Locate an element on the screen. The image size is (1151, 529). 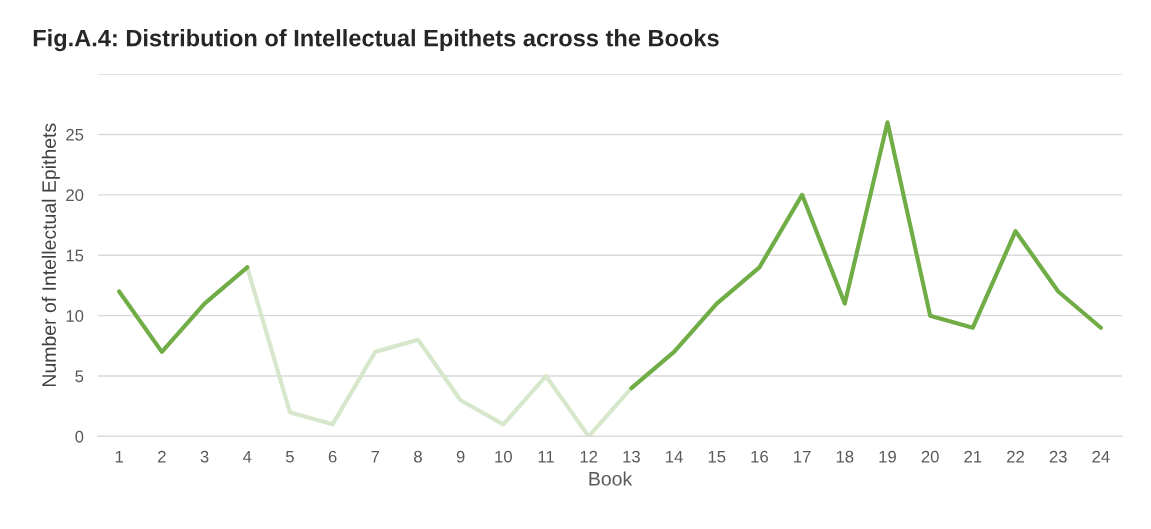
x-tick-label: 10 is located at coordinates (503, 456).